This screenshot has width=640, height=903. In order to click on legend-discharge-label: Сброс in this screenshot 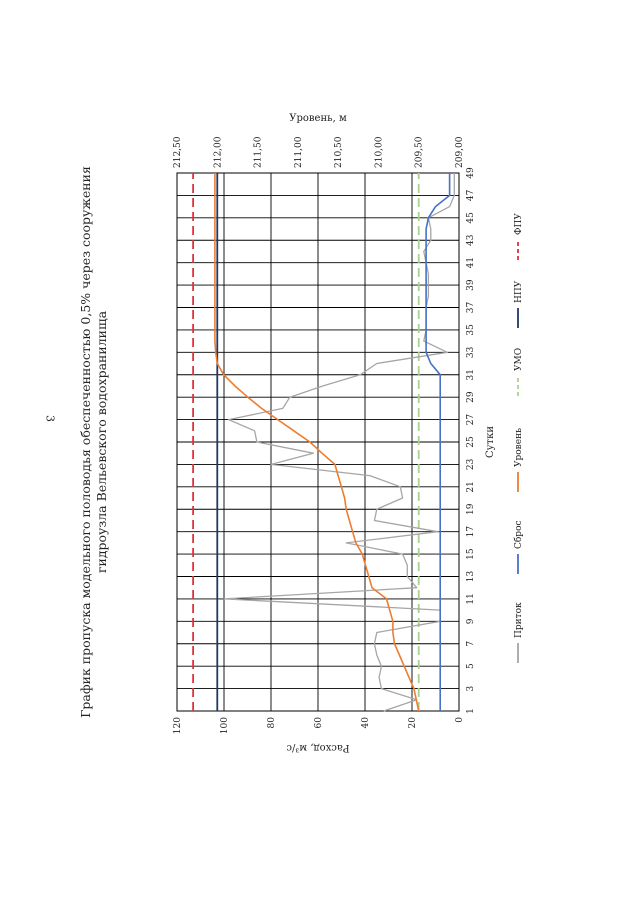, I will do `click(518, 534)`.